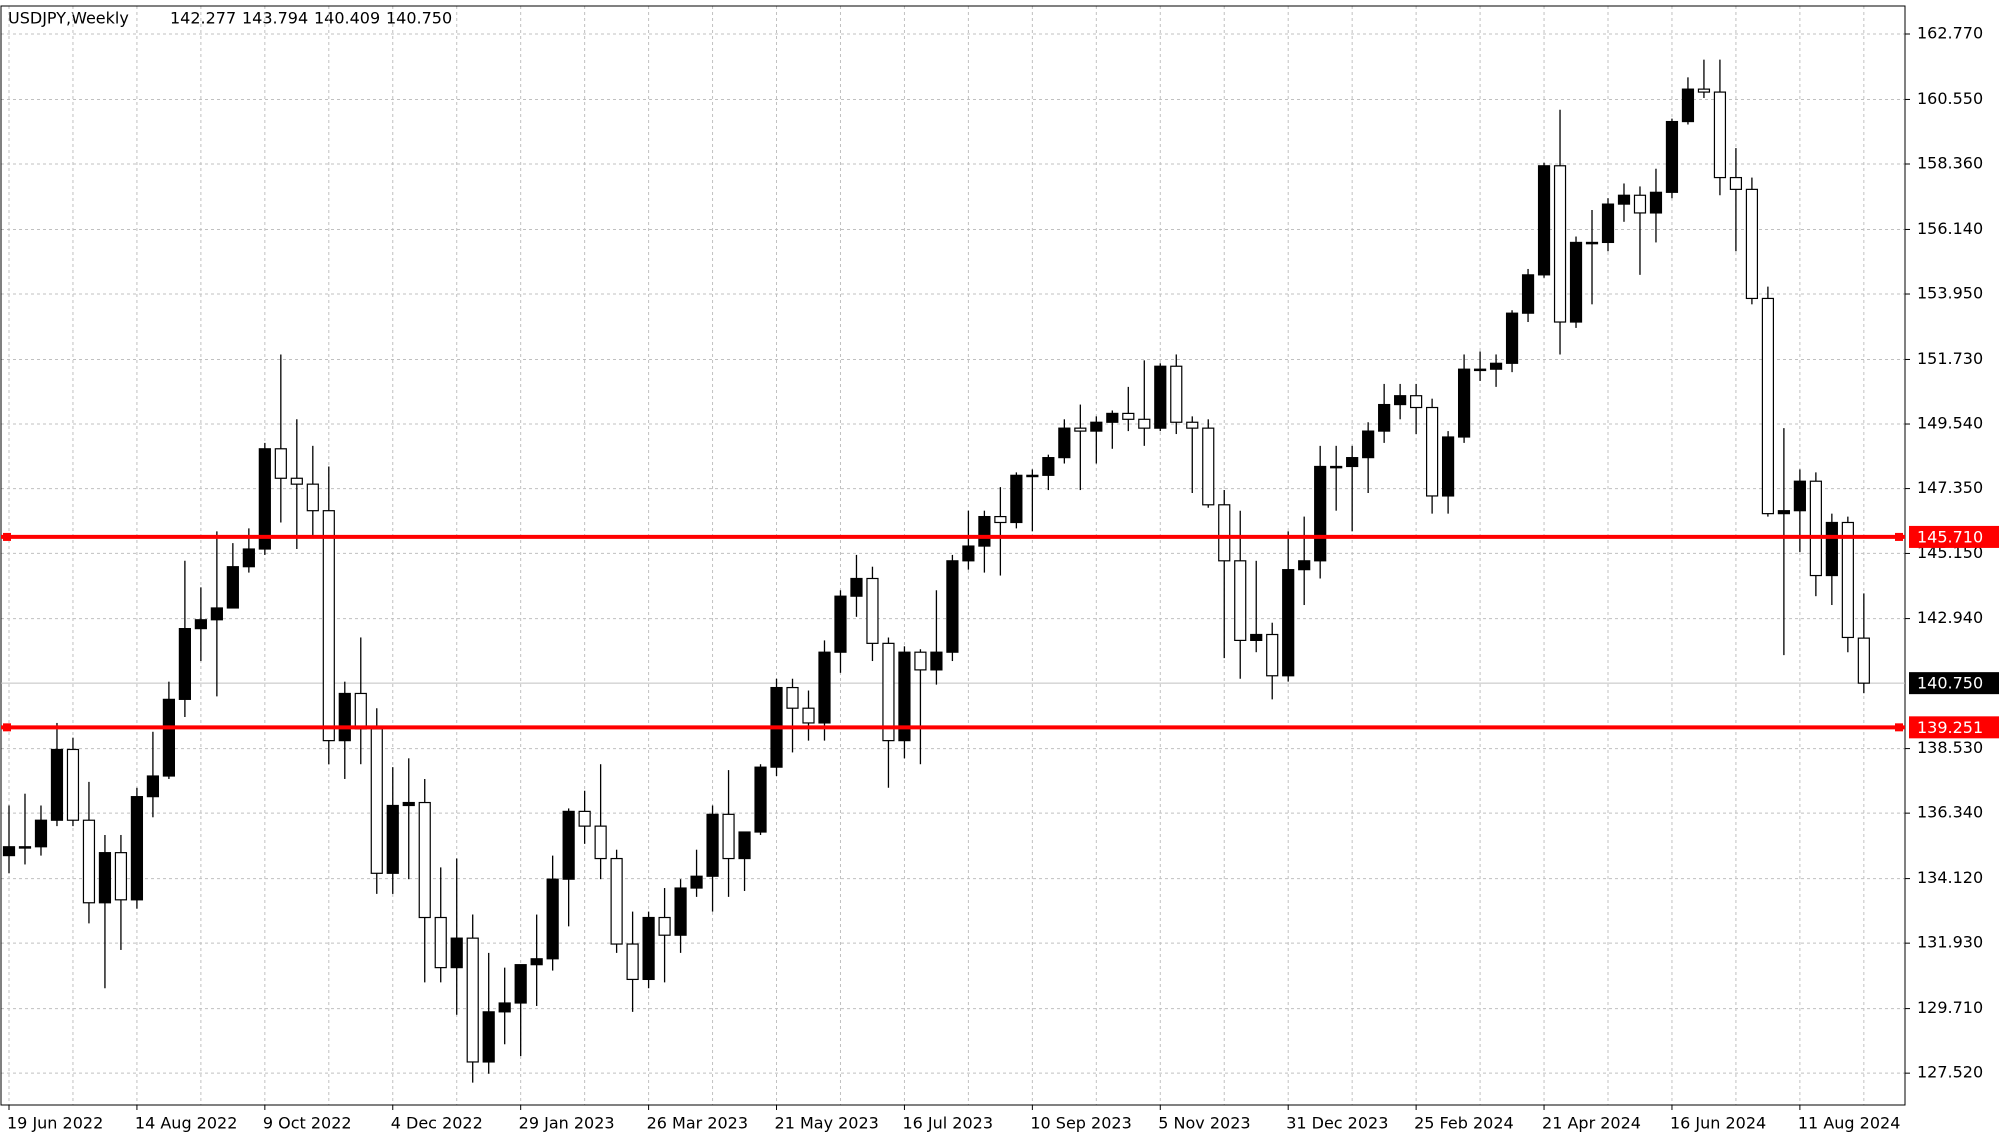 The height and width of the screenshot is (1141, 2001). I want to click on x-tick-label: 25 Feb 2024, so click(1464, 1123).